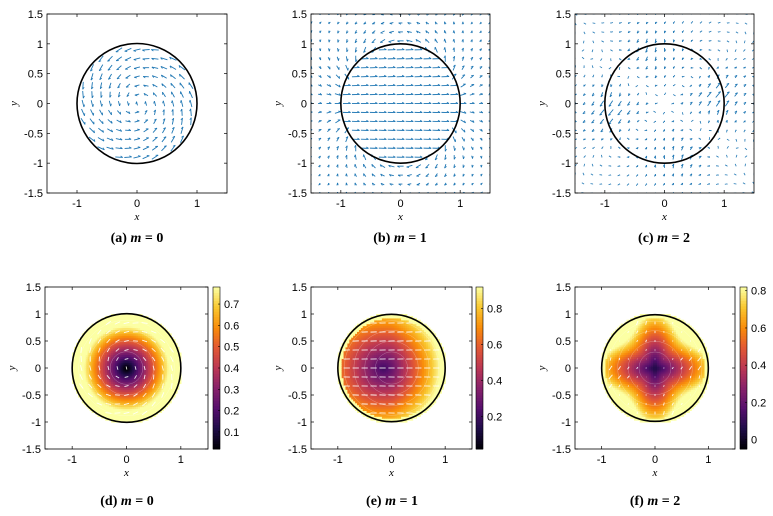  Describe the element at coordinates (31, 396) in the screenshot. I see `y-tick-label: -0.5` at that location.